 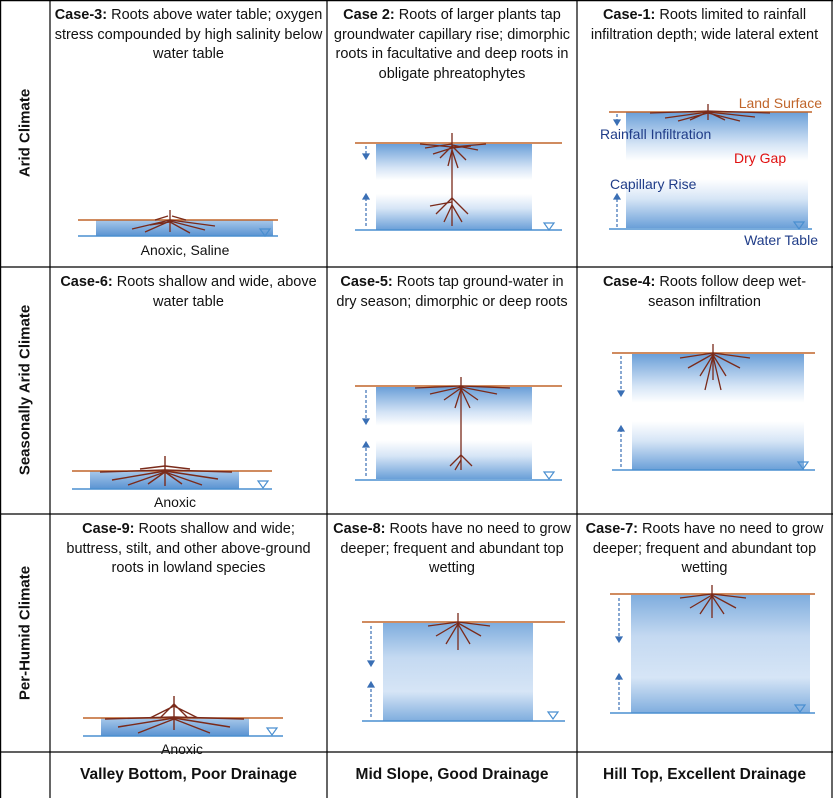 What do you see at coordinates (175, 502) in the screenshot?
I see `note-case-6: Anoxic` at bounding box center [175, 502].